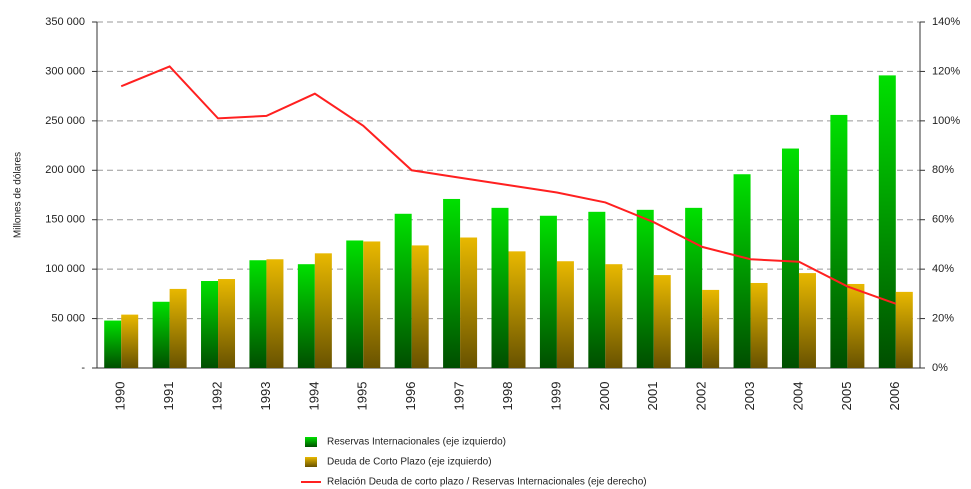 The height and width of the screenshot is (489, 971). Describe the element at coordinates (749, 396) in the screenshot. I see `x-tick-label: 2003` at that location.